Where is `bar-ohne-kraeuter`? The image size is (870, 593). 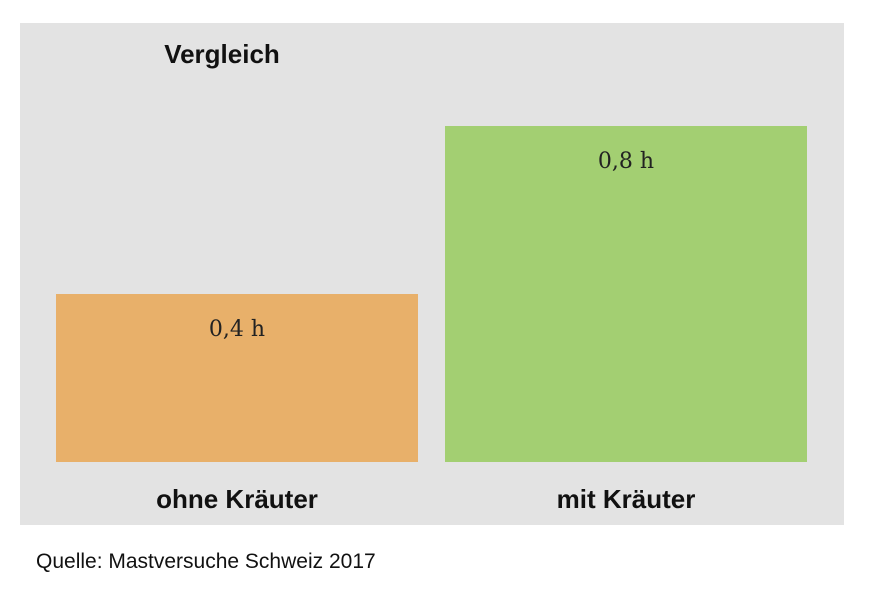
bar-ohne-kraeuter is located at coordinates (237, 378).